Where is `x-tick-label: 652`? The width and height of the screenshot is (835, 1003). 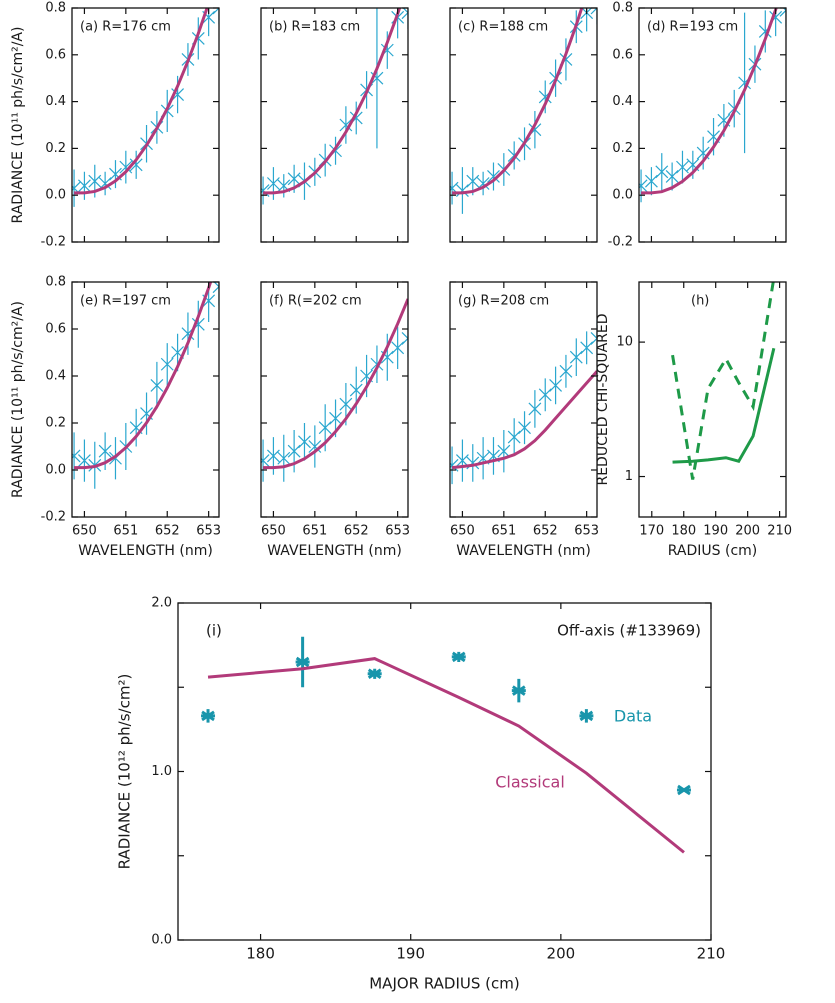 x-tick-label: 652 is located at coordinates (167, 531).